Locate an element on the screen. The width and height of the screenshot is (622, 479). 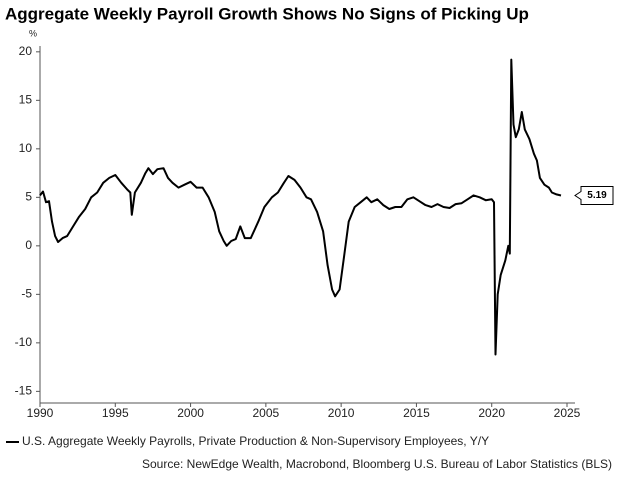
y-tick-label: -5 is located at coordinates (26, 294).